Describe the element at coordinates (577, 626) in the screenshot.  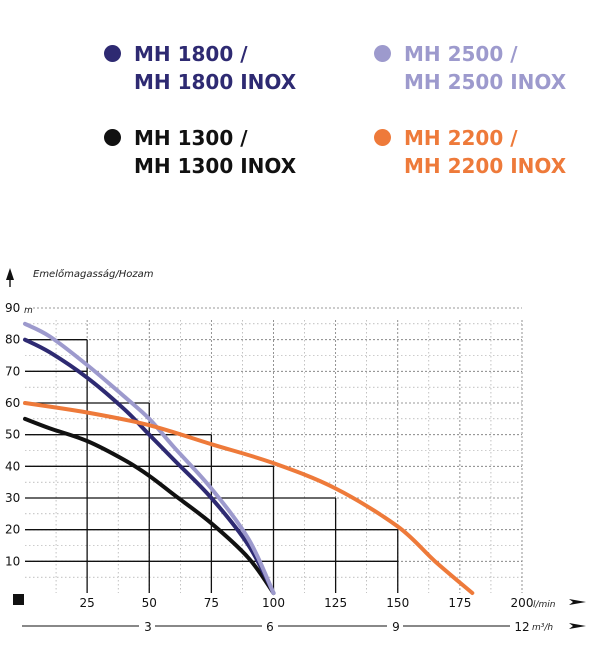
I see `x2-axis-arrow-icon` at that location.